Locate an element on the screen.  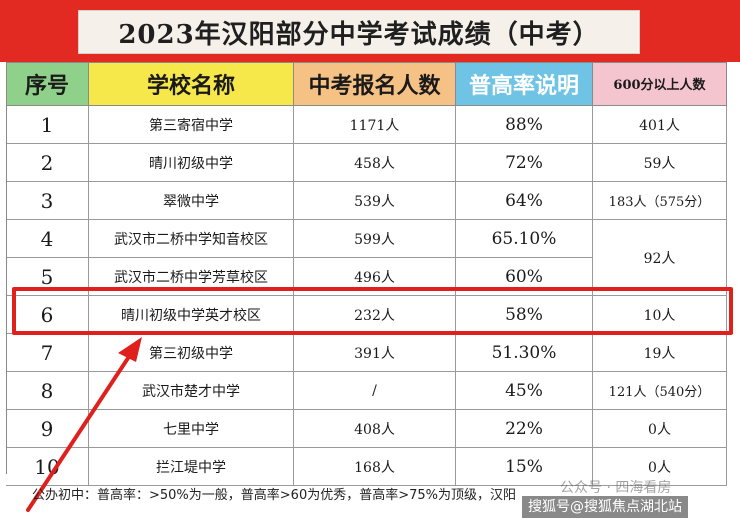
row-index: 4 is located at coordinates (47, 239).